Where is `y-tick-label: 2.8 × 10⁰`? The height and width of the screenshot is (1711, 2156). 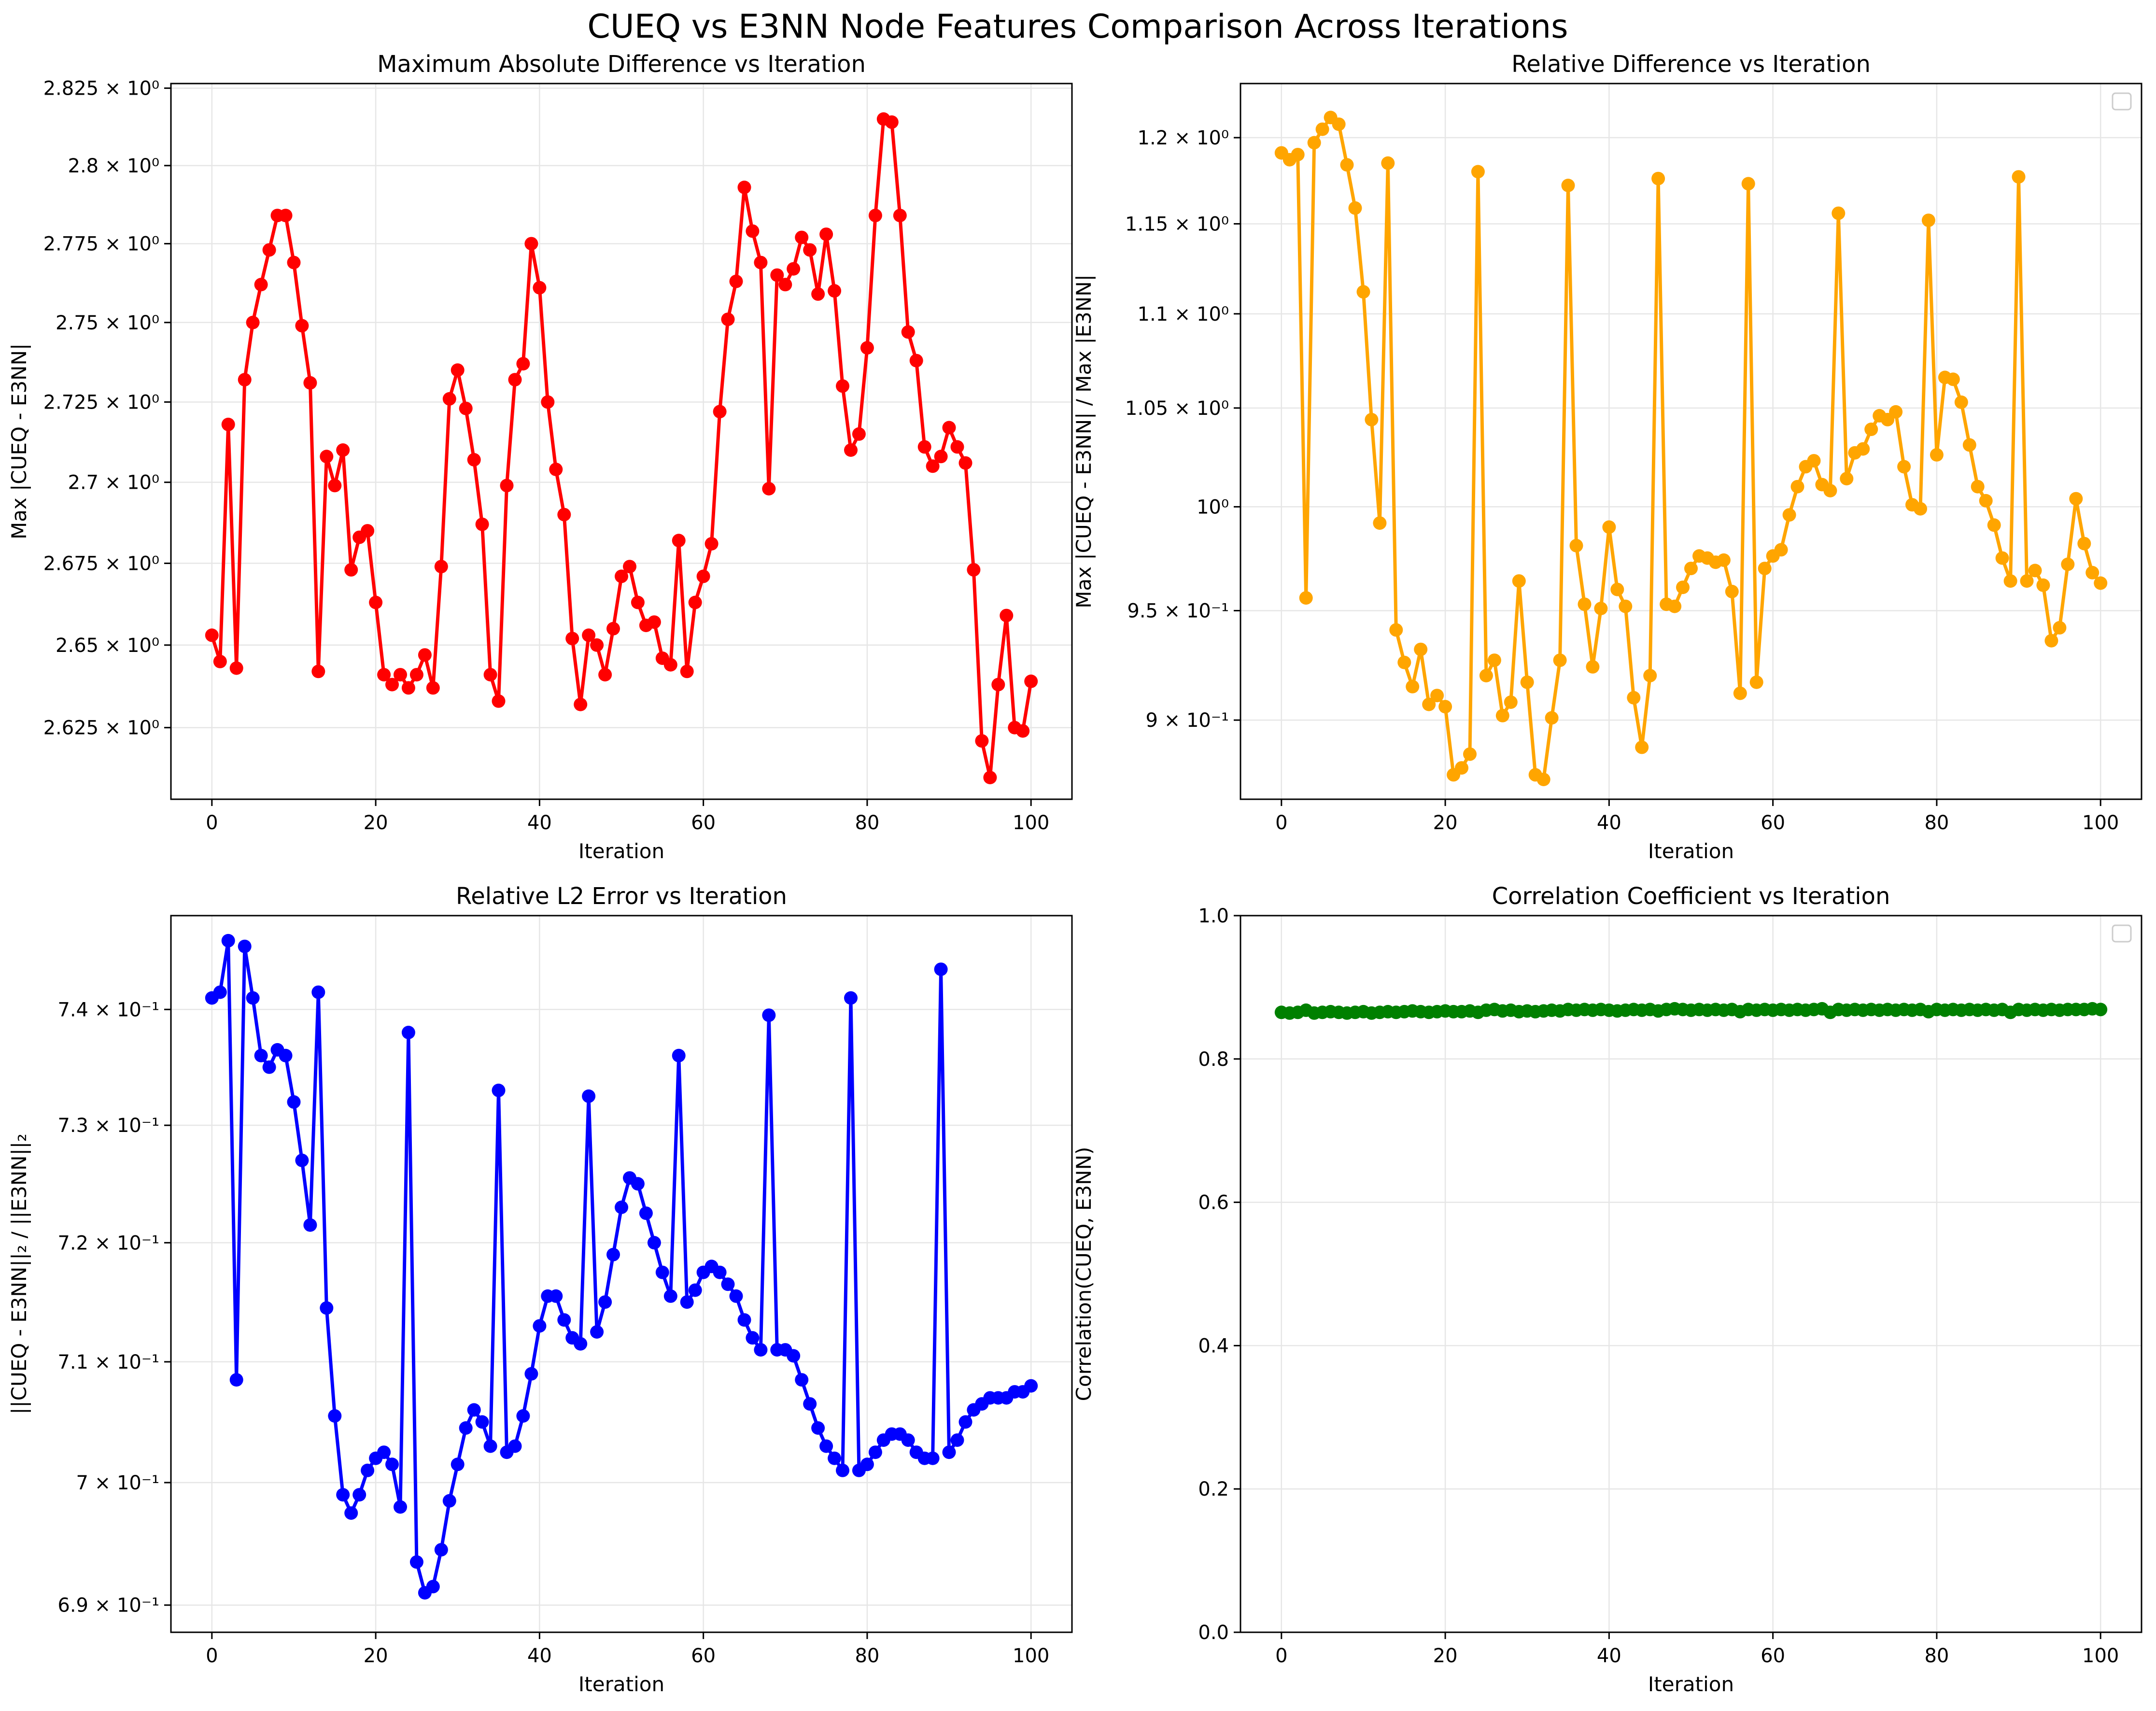
y-tick-label: 2.8 × 10⁰ is located at coordinates (114, 166).